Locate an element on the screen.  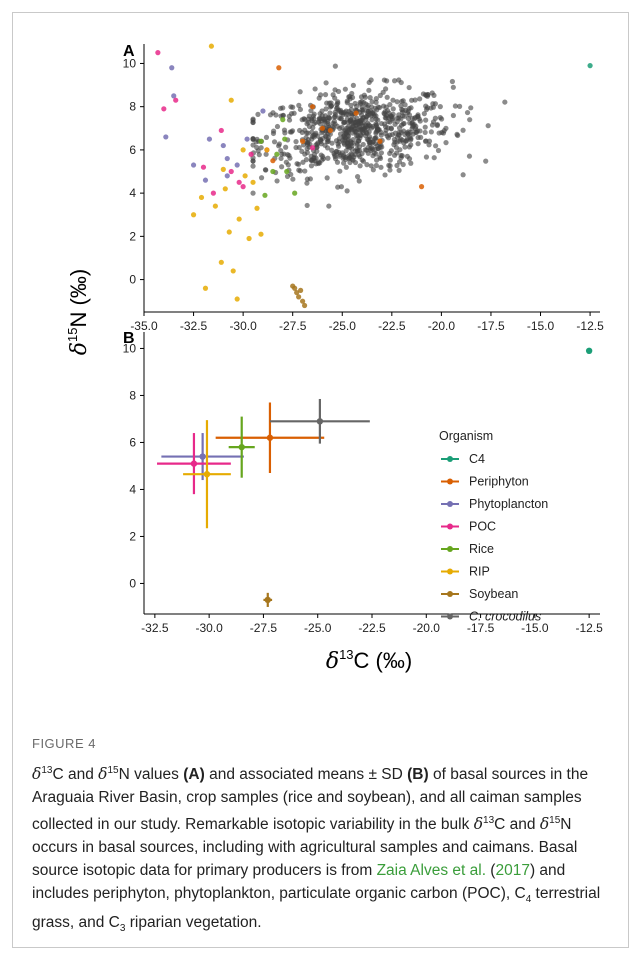
legend-item-rip: RIP is located at coordinates (479, 572).